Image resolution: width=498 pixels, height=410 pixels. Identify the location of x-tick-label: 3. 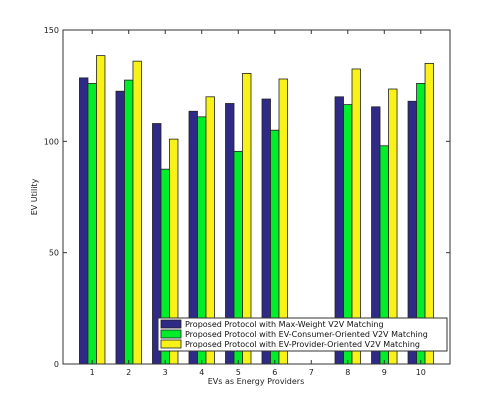
(165, 372).